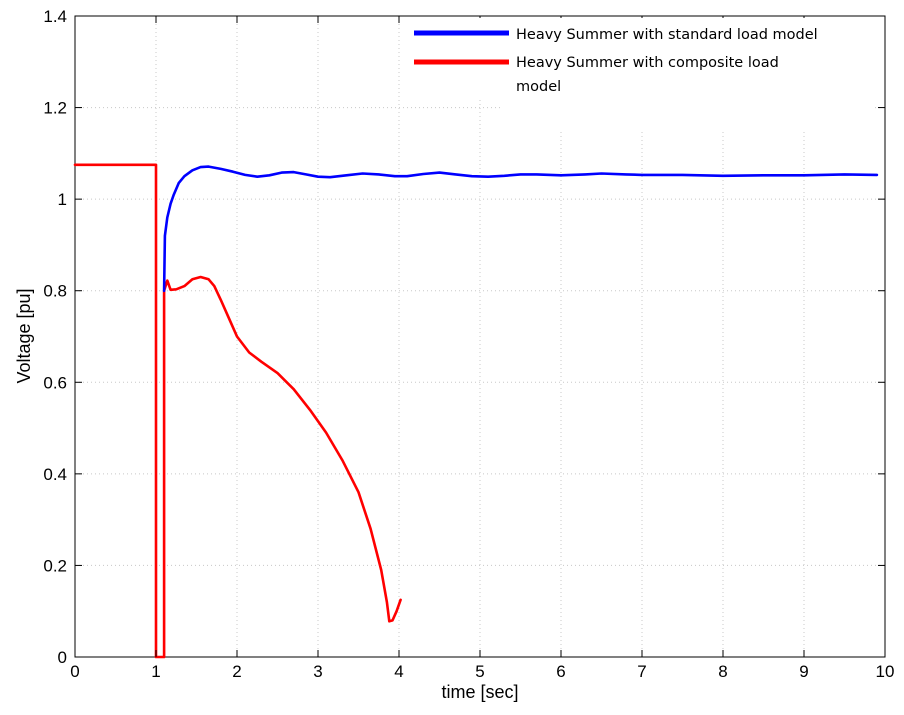 The image size is (904, 715). Describe the element at coordinates (450, 59) in the screenshot. I see `legend-background` at that location.